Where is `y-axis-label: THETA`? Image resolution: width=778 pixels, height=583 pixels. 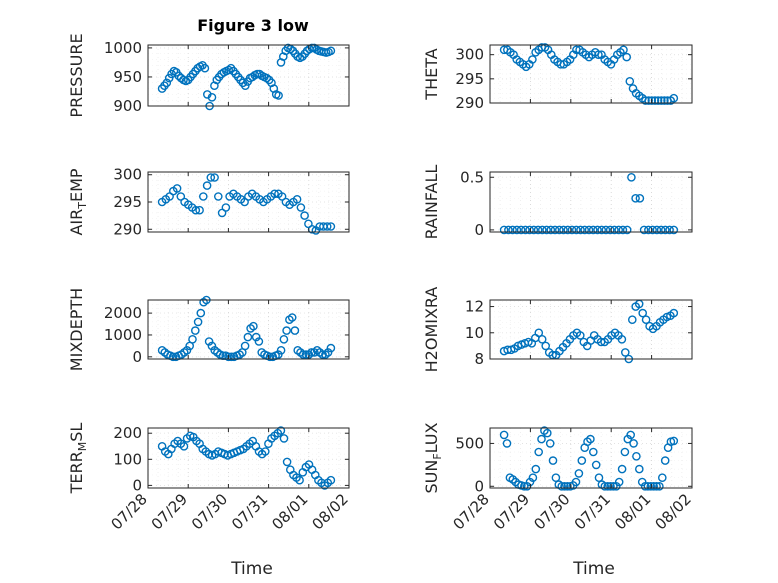 y-axis-label: THETA is located at coordinates (431, 74).